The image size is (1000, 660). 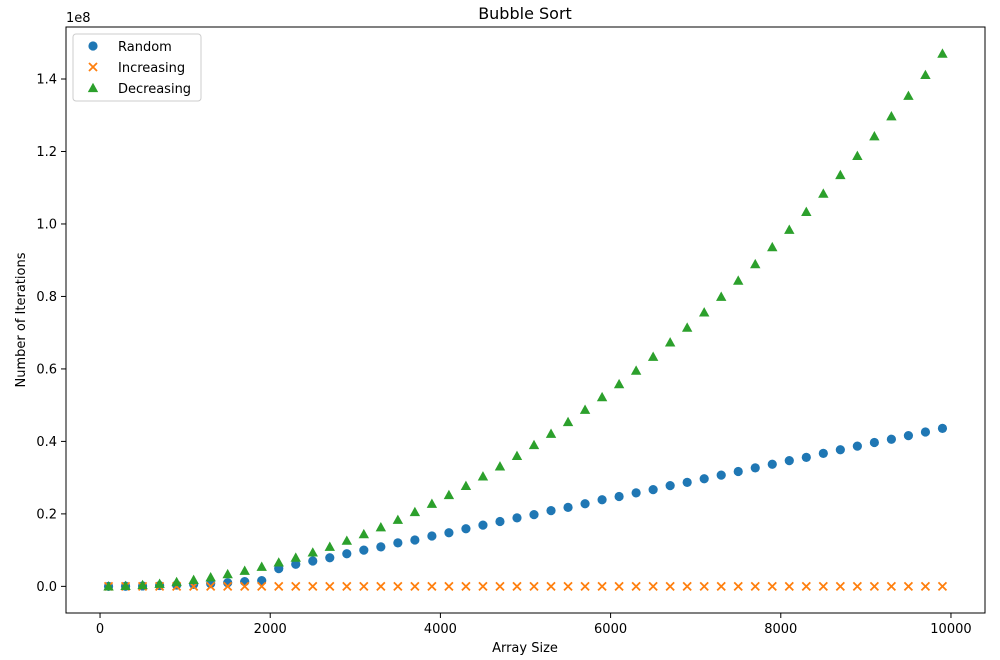 I want to click on legend-box, so click(x=137, y=67).